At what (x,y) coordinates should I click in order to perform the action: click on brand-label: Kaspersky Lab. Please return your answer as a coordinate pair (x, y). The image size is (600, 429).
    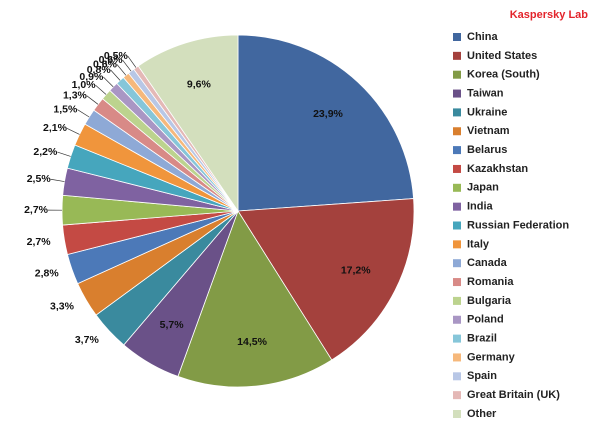
    Looking at the image, I should click on (548, 15).